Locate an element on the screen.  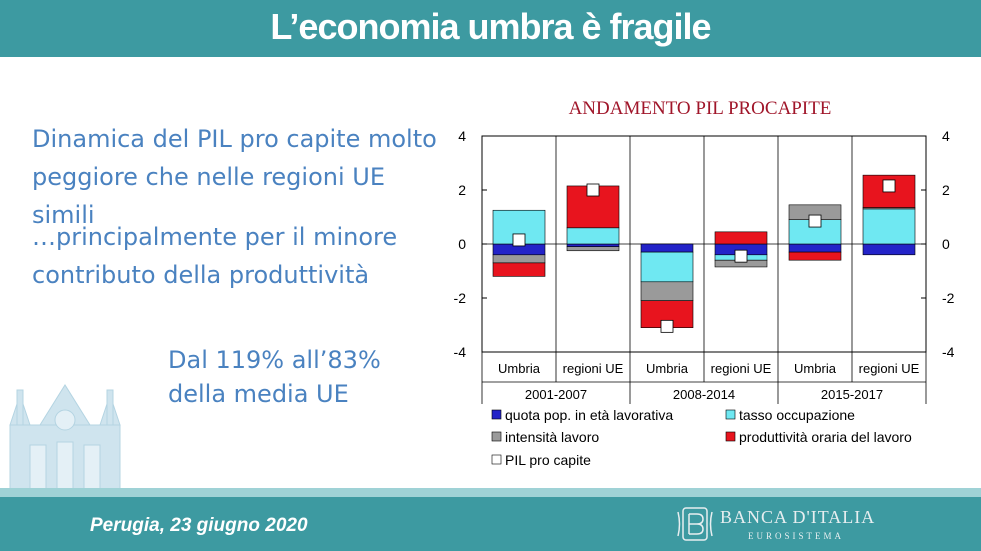
legend-label: quota pop. in età lavorativa is located at coordinates (589, 415).